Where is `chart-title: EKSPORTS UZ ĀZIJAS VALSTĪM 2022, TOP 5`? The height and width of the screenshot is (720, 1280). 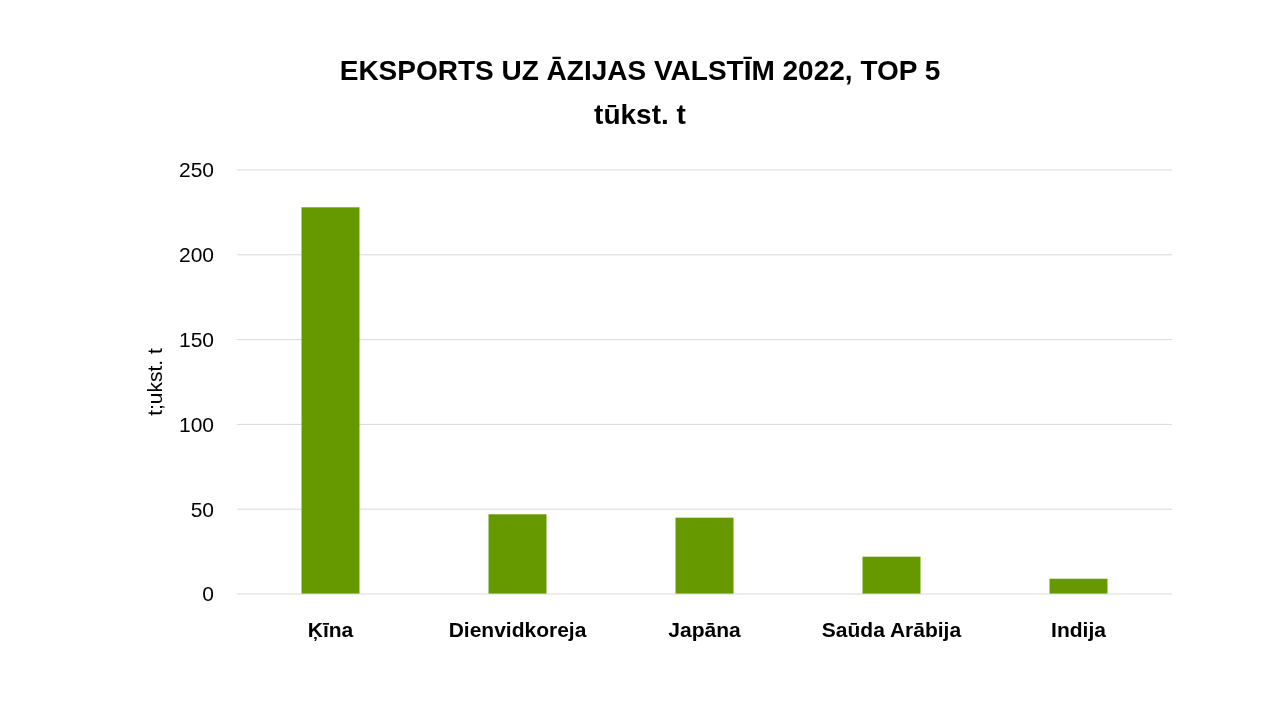 chart-title: EKSPORTS UZ ĀZIJAS VALSTĪM 2022, TOP 5 is located at coordinates (640, 70).